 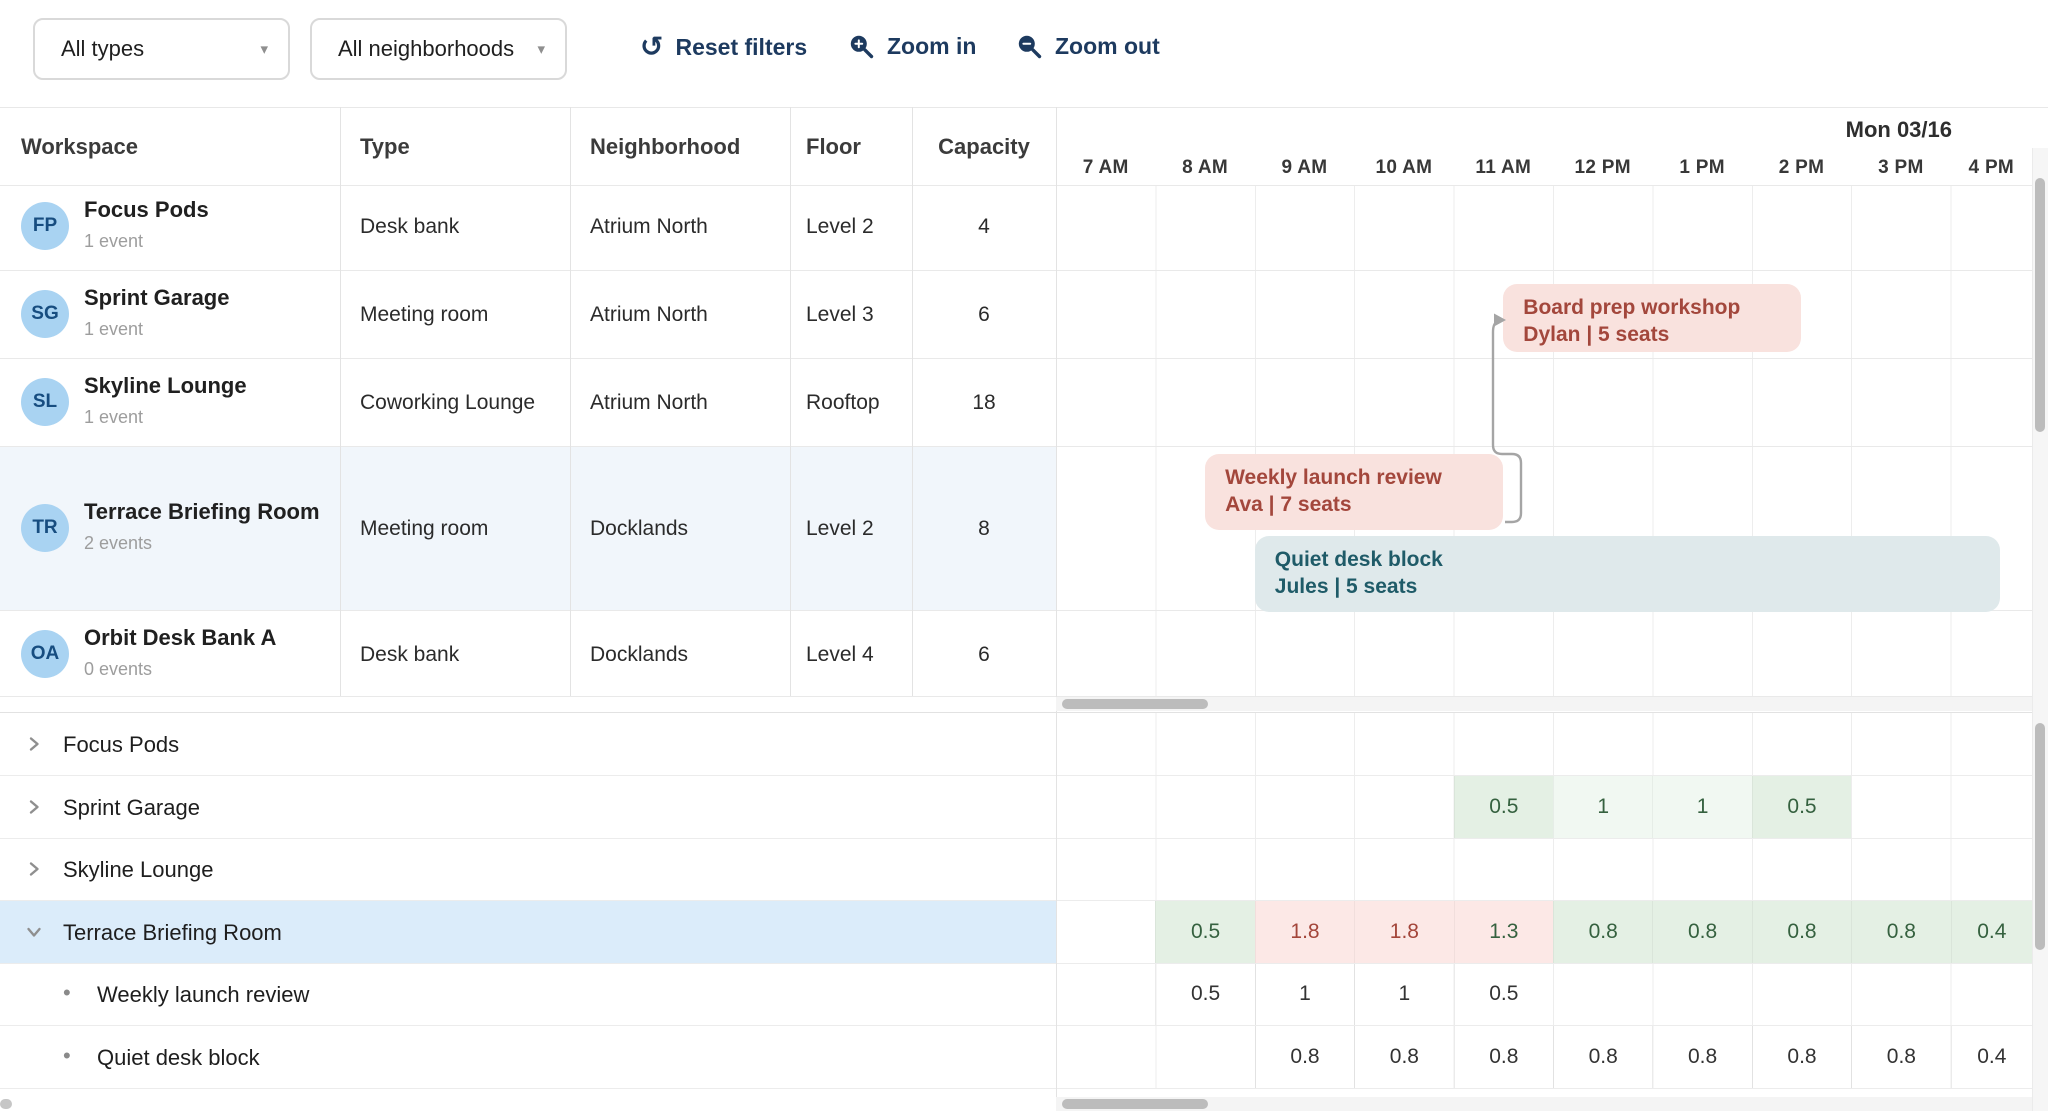 I want to click on event-title: Board prep workshop, so click(x=1632, y=307).